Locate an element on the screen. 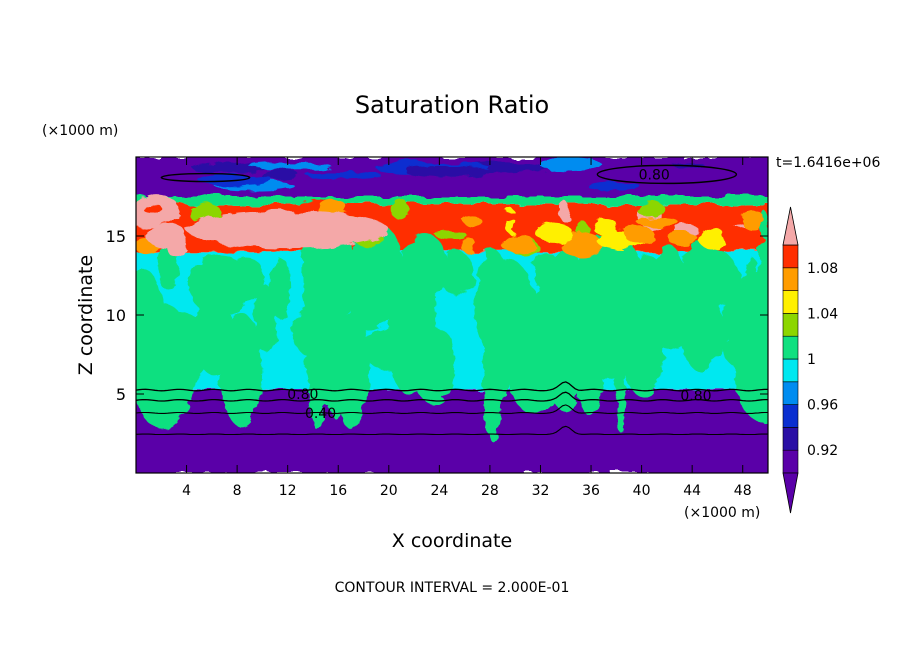 The width and height of the screenshot is (904, 654). colorbar-tick-label: 1 is located at coordinates (811, 360).